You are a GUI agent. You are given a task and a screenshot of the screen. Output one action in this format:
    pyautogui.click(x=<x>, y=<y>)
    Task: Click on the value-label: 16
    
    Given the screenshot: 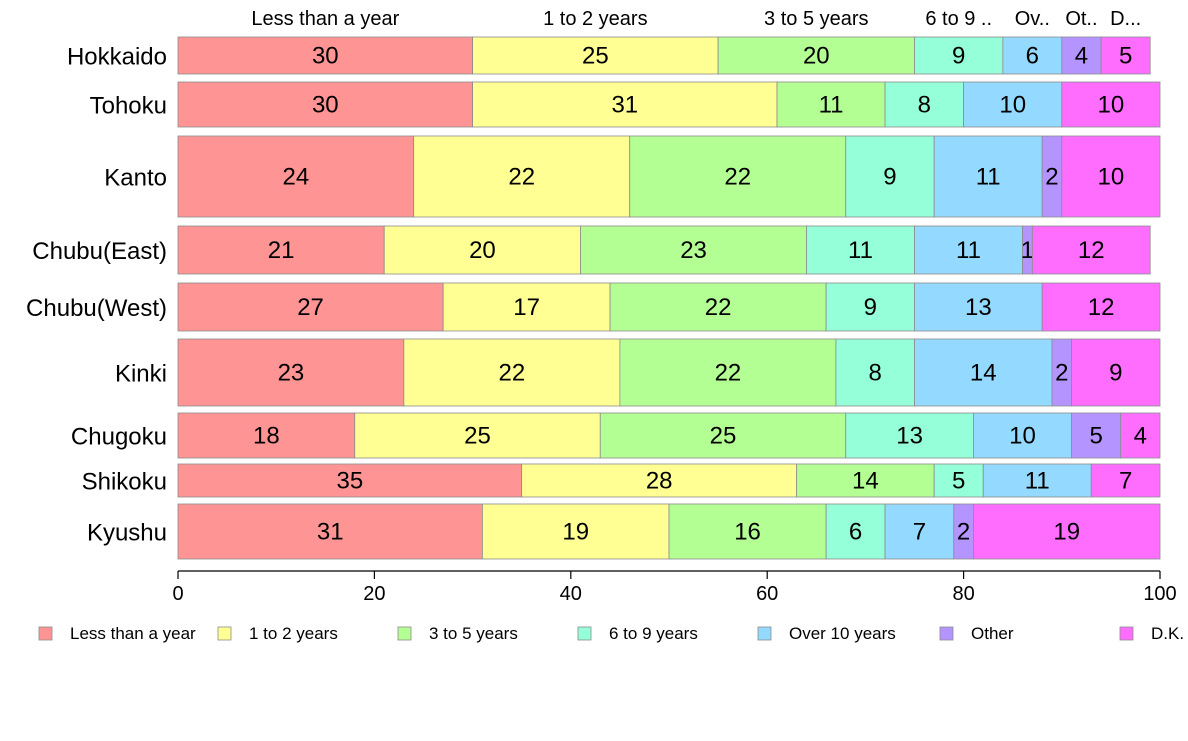 What is the action you would take?
    pyautogui.click(x=747, y=532)
    